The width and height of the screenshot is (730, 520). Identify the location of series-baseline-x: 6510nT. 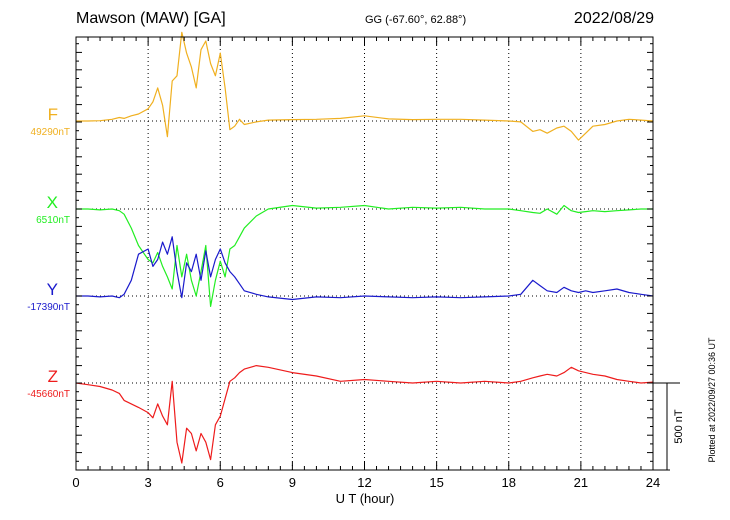
(53, 220).